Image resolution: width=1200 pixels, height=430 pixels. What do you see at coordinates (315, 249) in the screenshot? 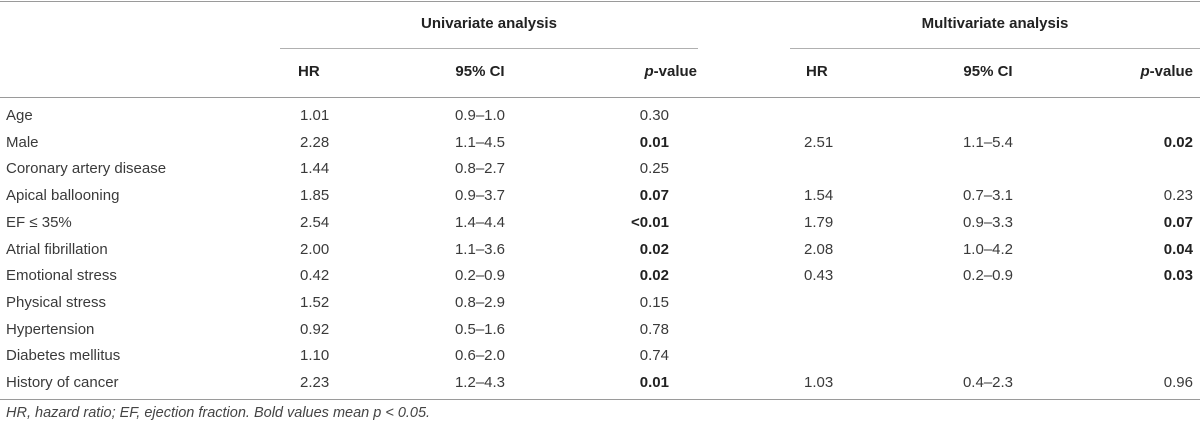
I see `univariate-hr-cell: 2.00` at bounding box center [315, 249].